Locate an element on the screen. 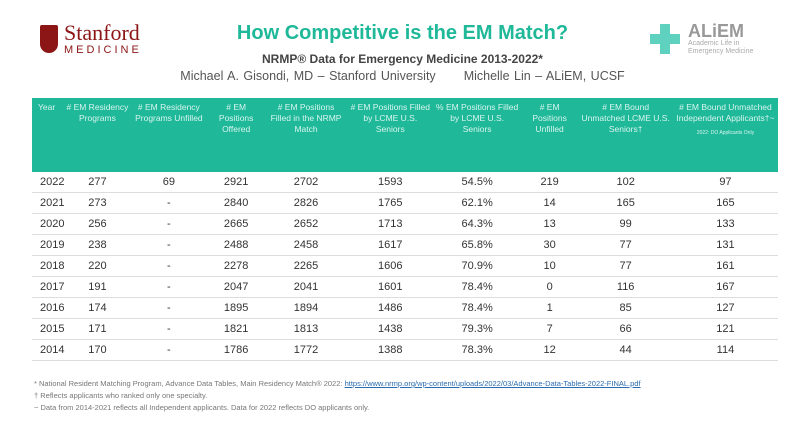  column-header: # EM Bound Unmatched LCME U.S. Seniors† is located at coordinates (625, 135).